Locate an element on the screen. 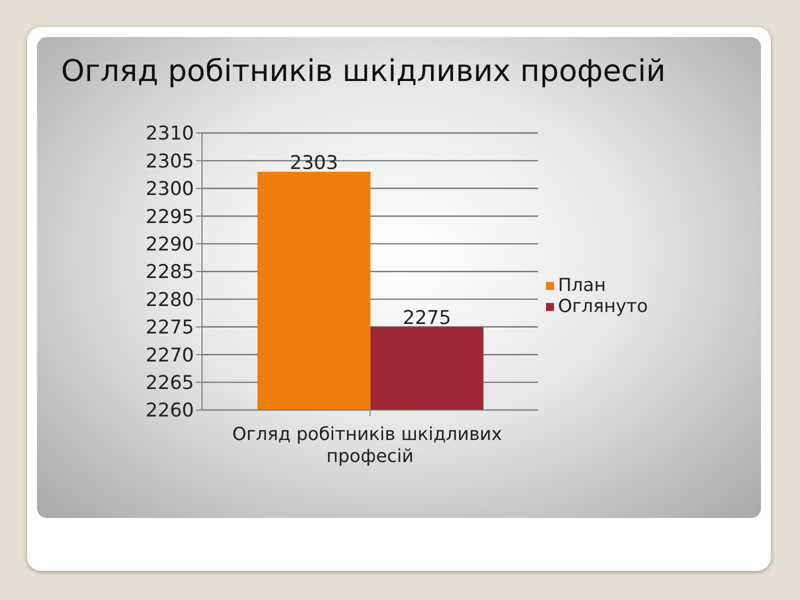 The image size is (800, 600). text: Огляд робітників шкідливих професій is located at coordinates (370, 446).